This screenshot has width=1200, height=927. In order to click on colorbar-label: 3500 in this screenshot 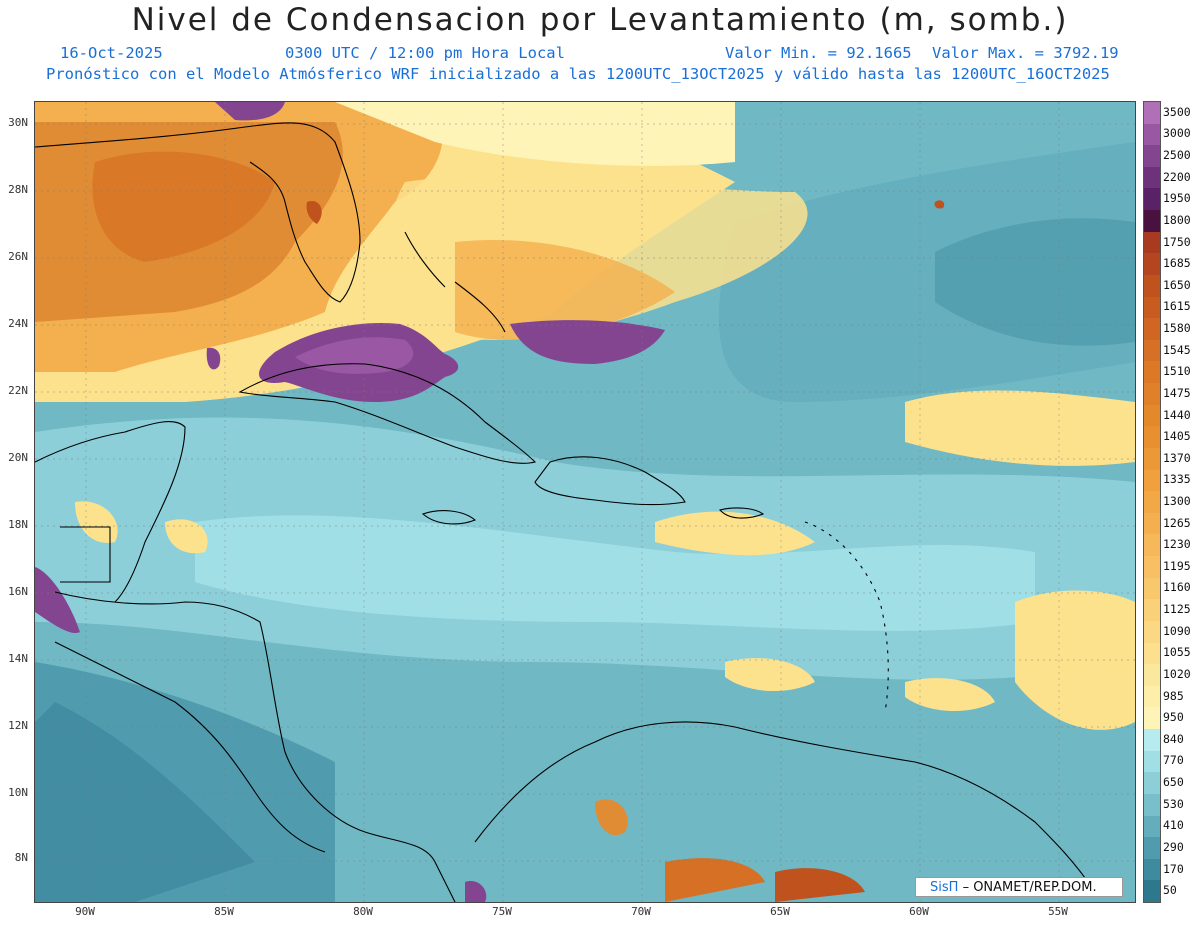, I will do `click(1177, 111)`.